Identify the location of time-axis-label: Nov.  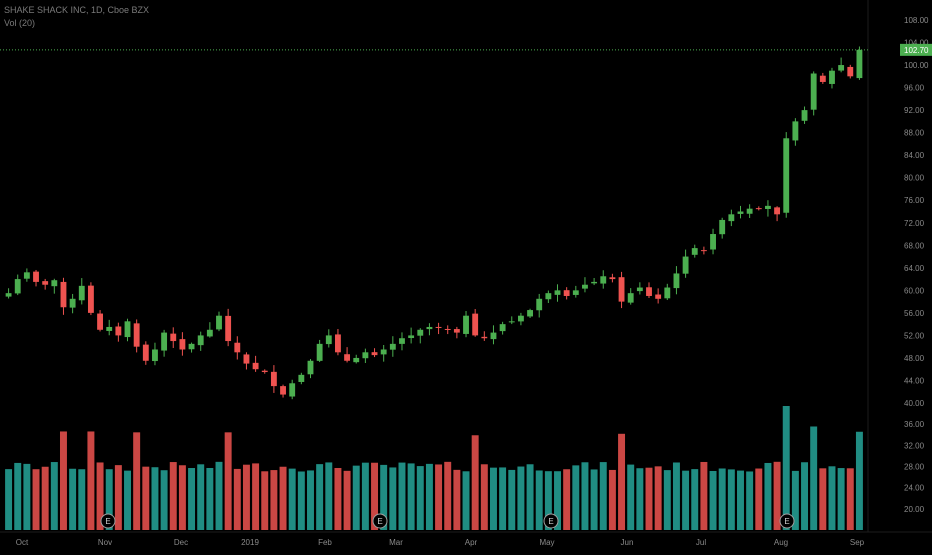
(105, 542).